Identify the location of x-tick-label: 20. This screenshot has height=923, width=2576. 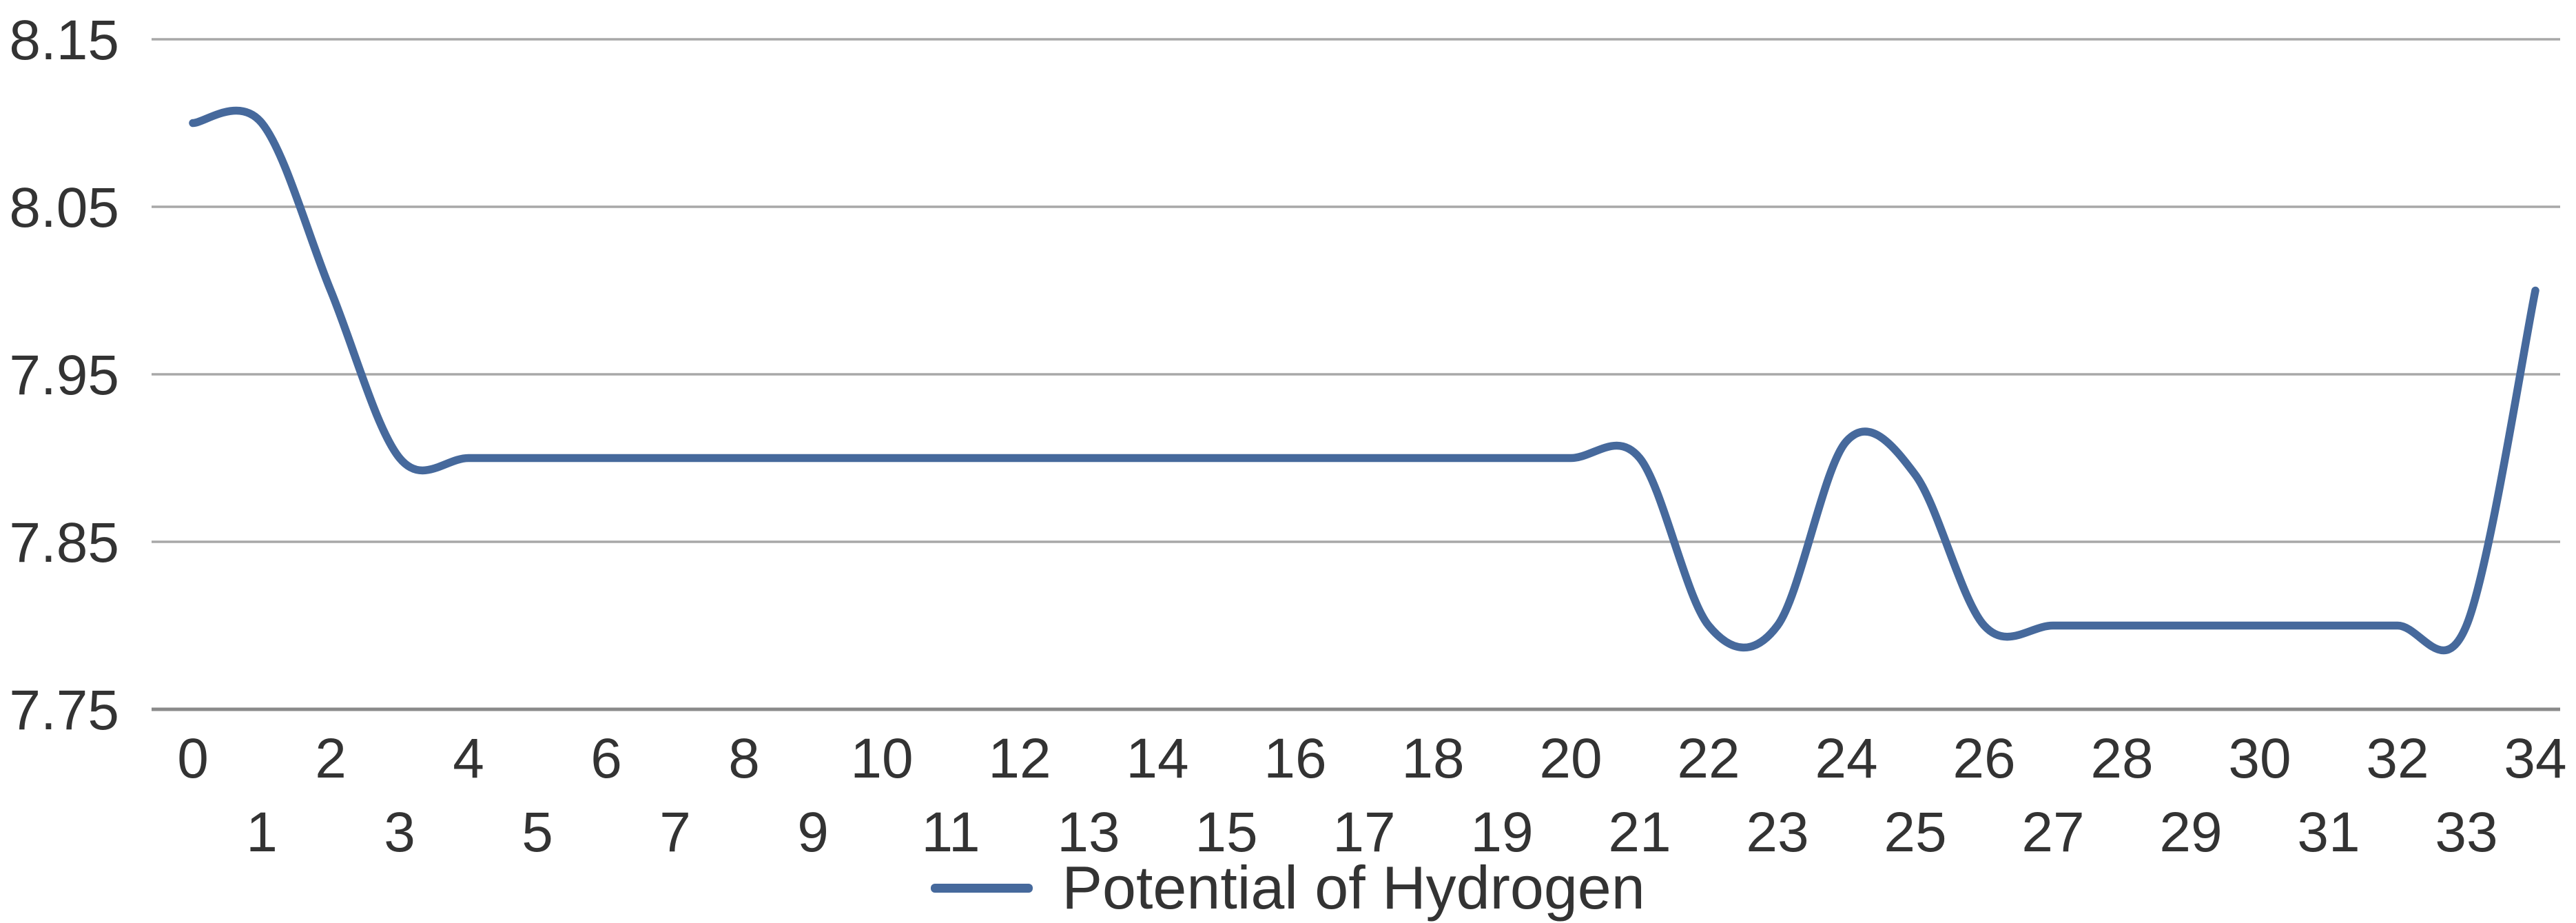
(1570, 758).